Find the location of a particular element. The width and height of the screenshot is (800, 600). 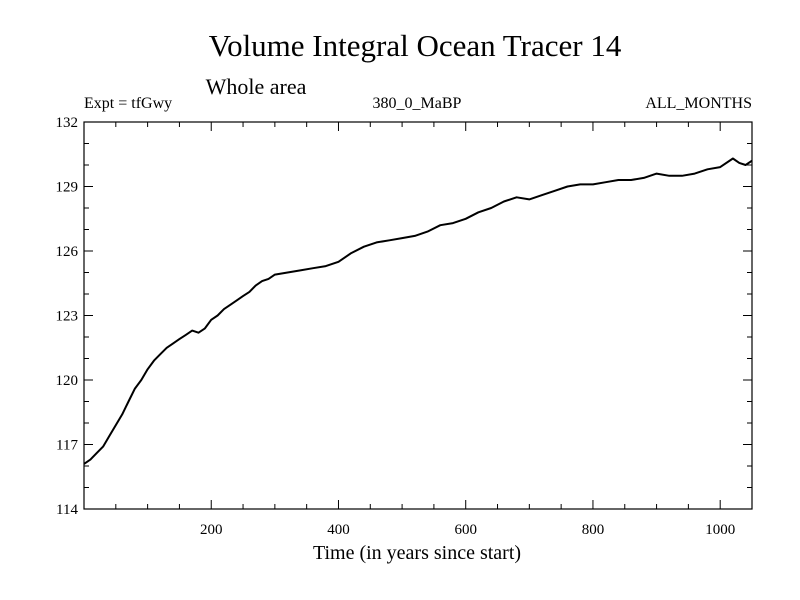

y-tick-label: 114 is located at coordinates (67, 510).